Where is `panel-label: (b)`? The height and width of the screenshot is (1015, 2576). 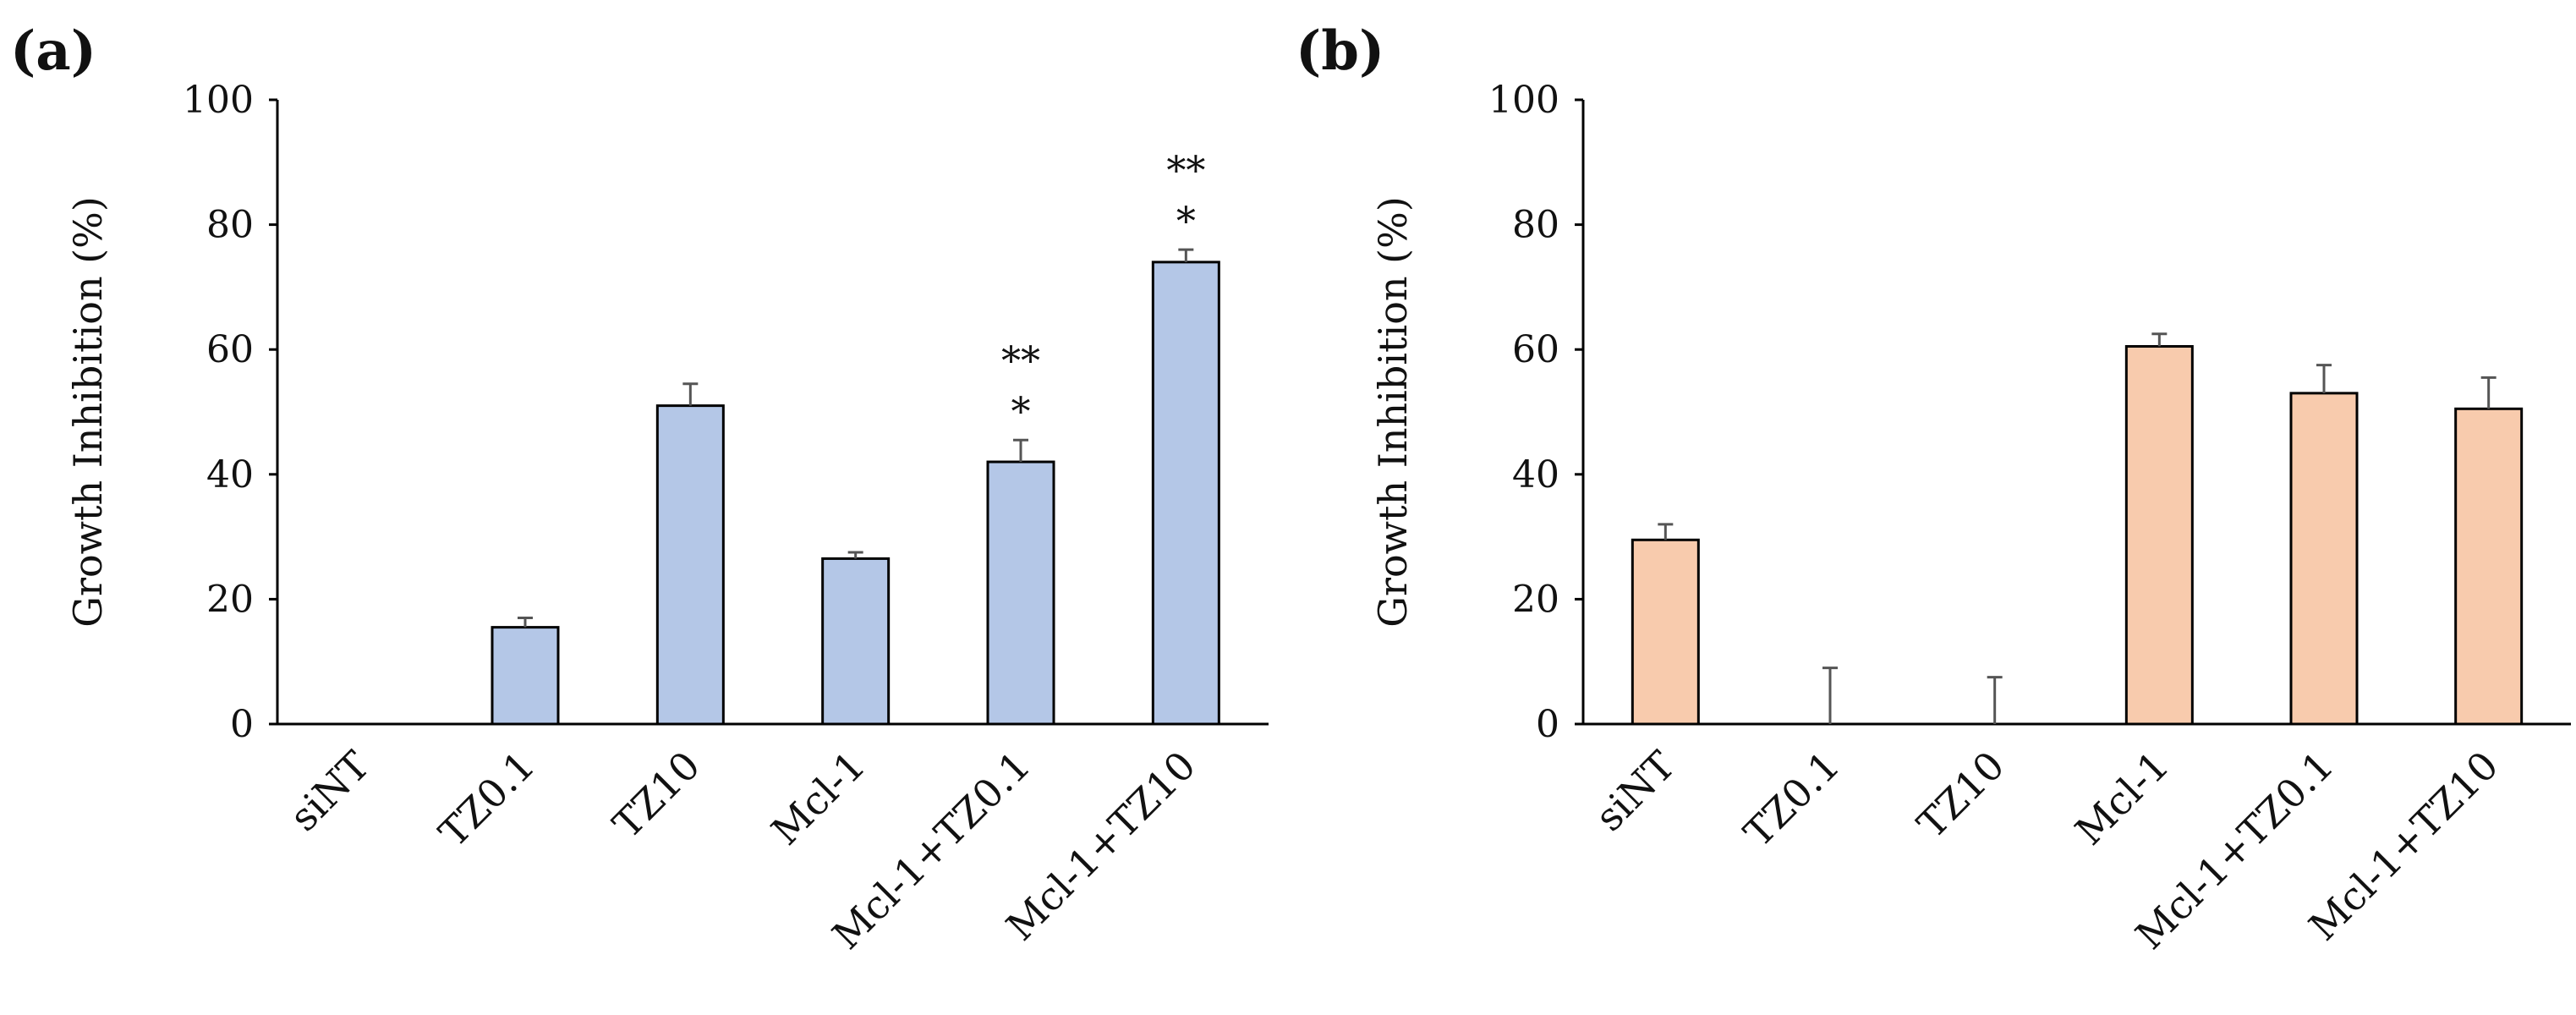 panel-label: (b) is located at coordinates (1340, 51).